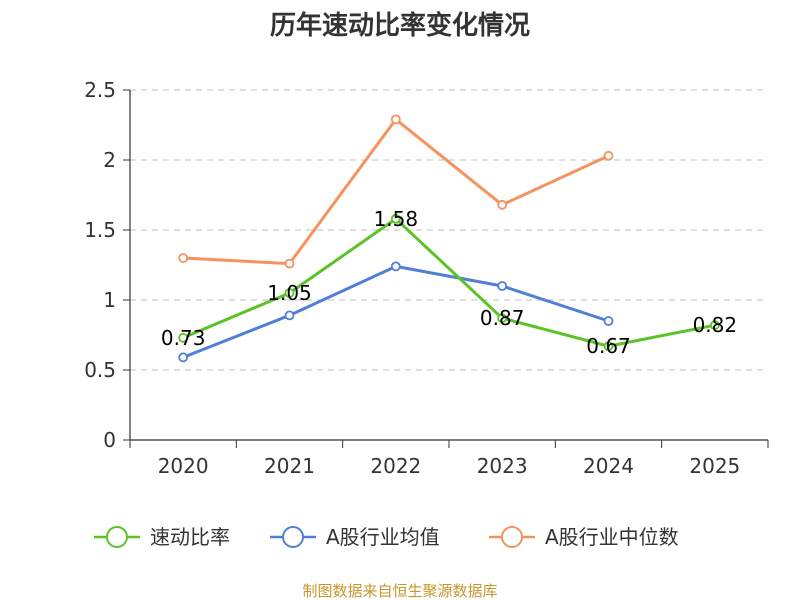 This screenshot has height=600, width=800. Describe the element at coordinates (383, 537) in the screenshot. I see `legend-label: A股行业均值` at that location.